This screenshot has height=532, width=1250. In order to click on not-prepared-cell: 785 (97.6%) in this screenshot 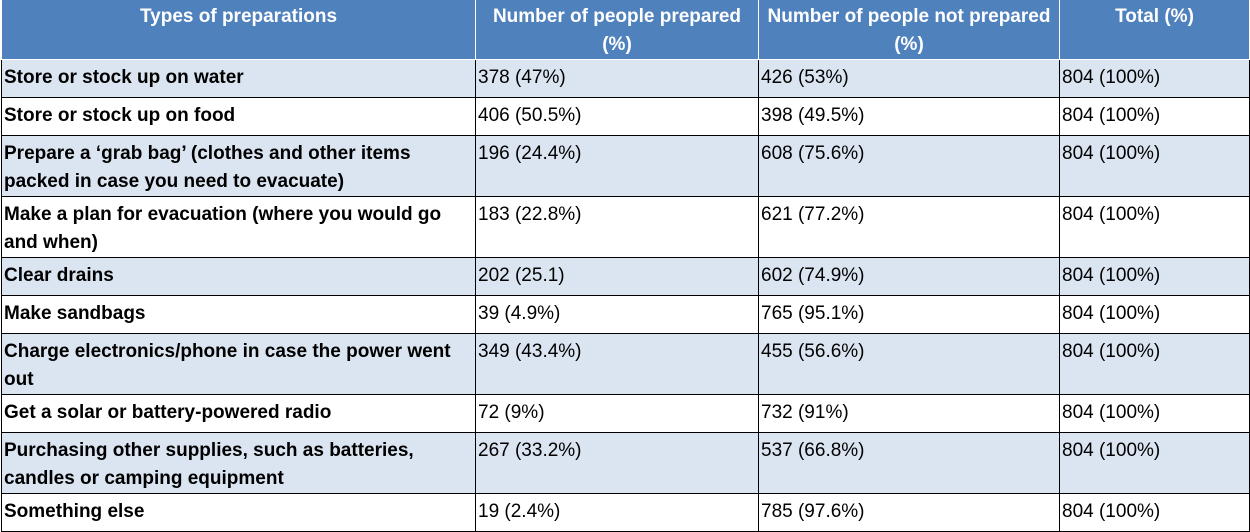, I will do `click(909, 512)`.